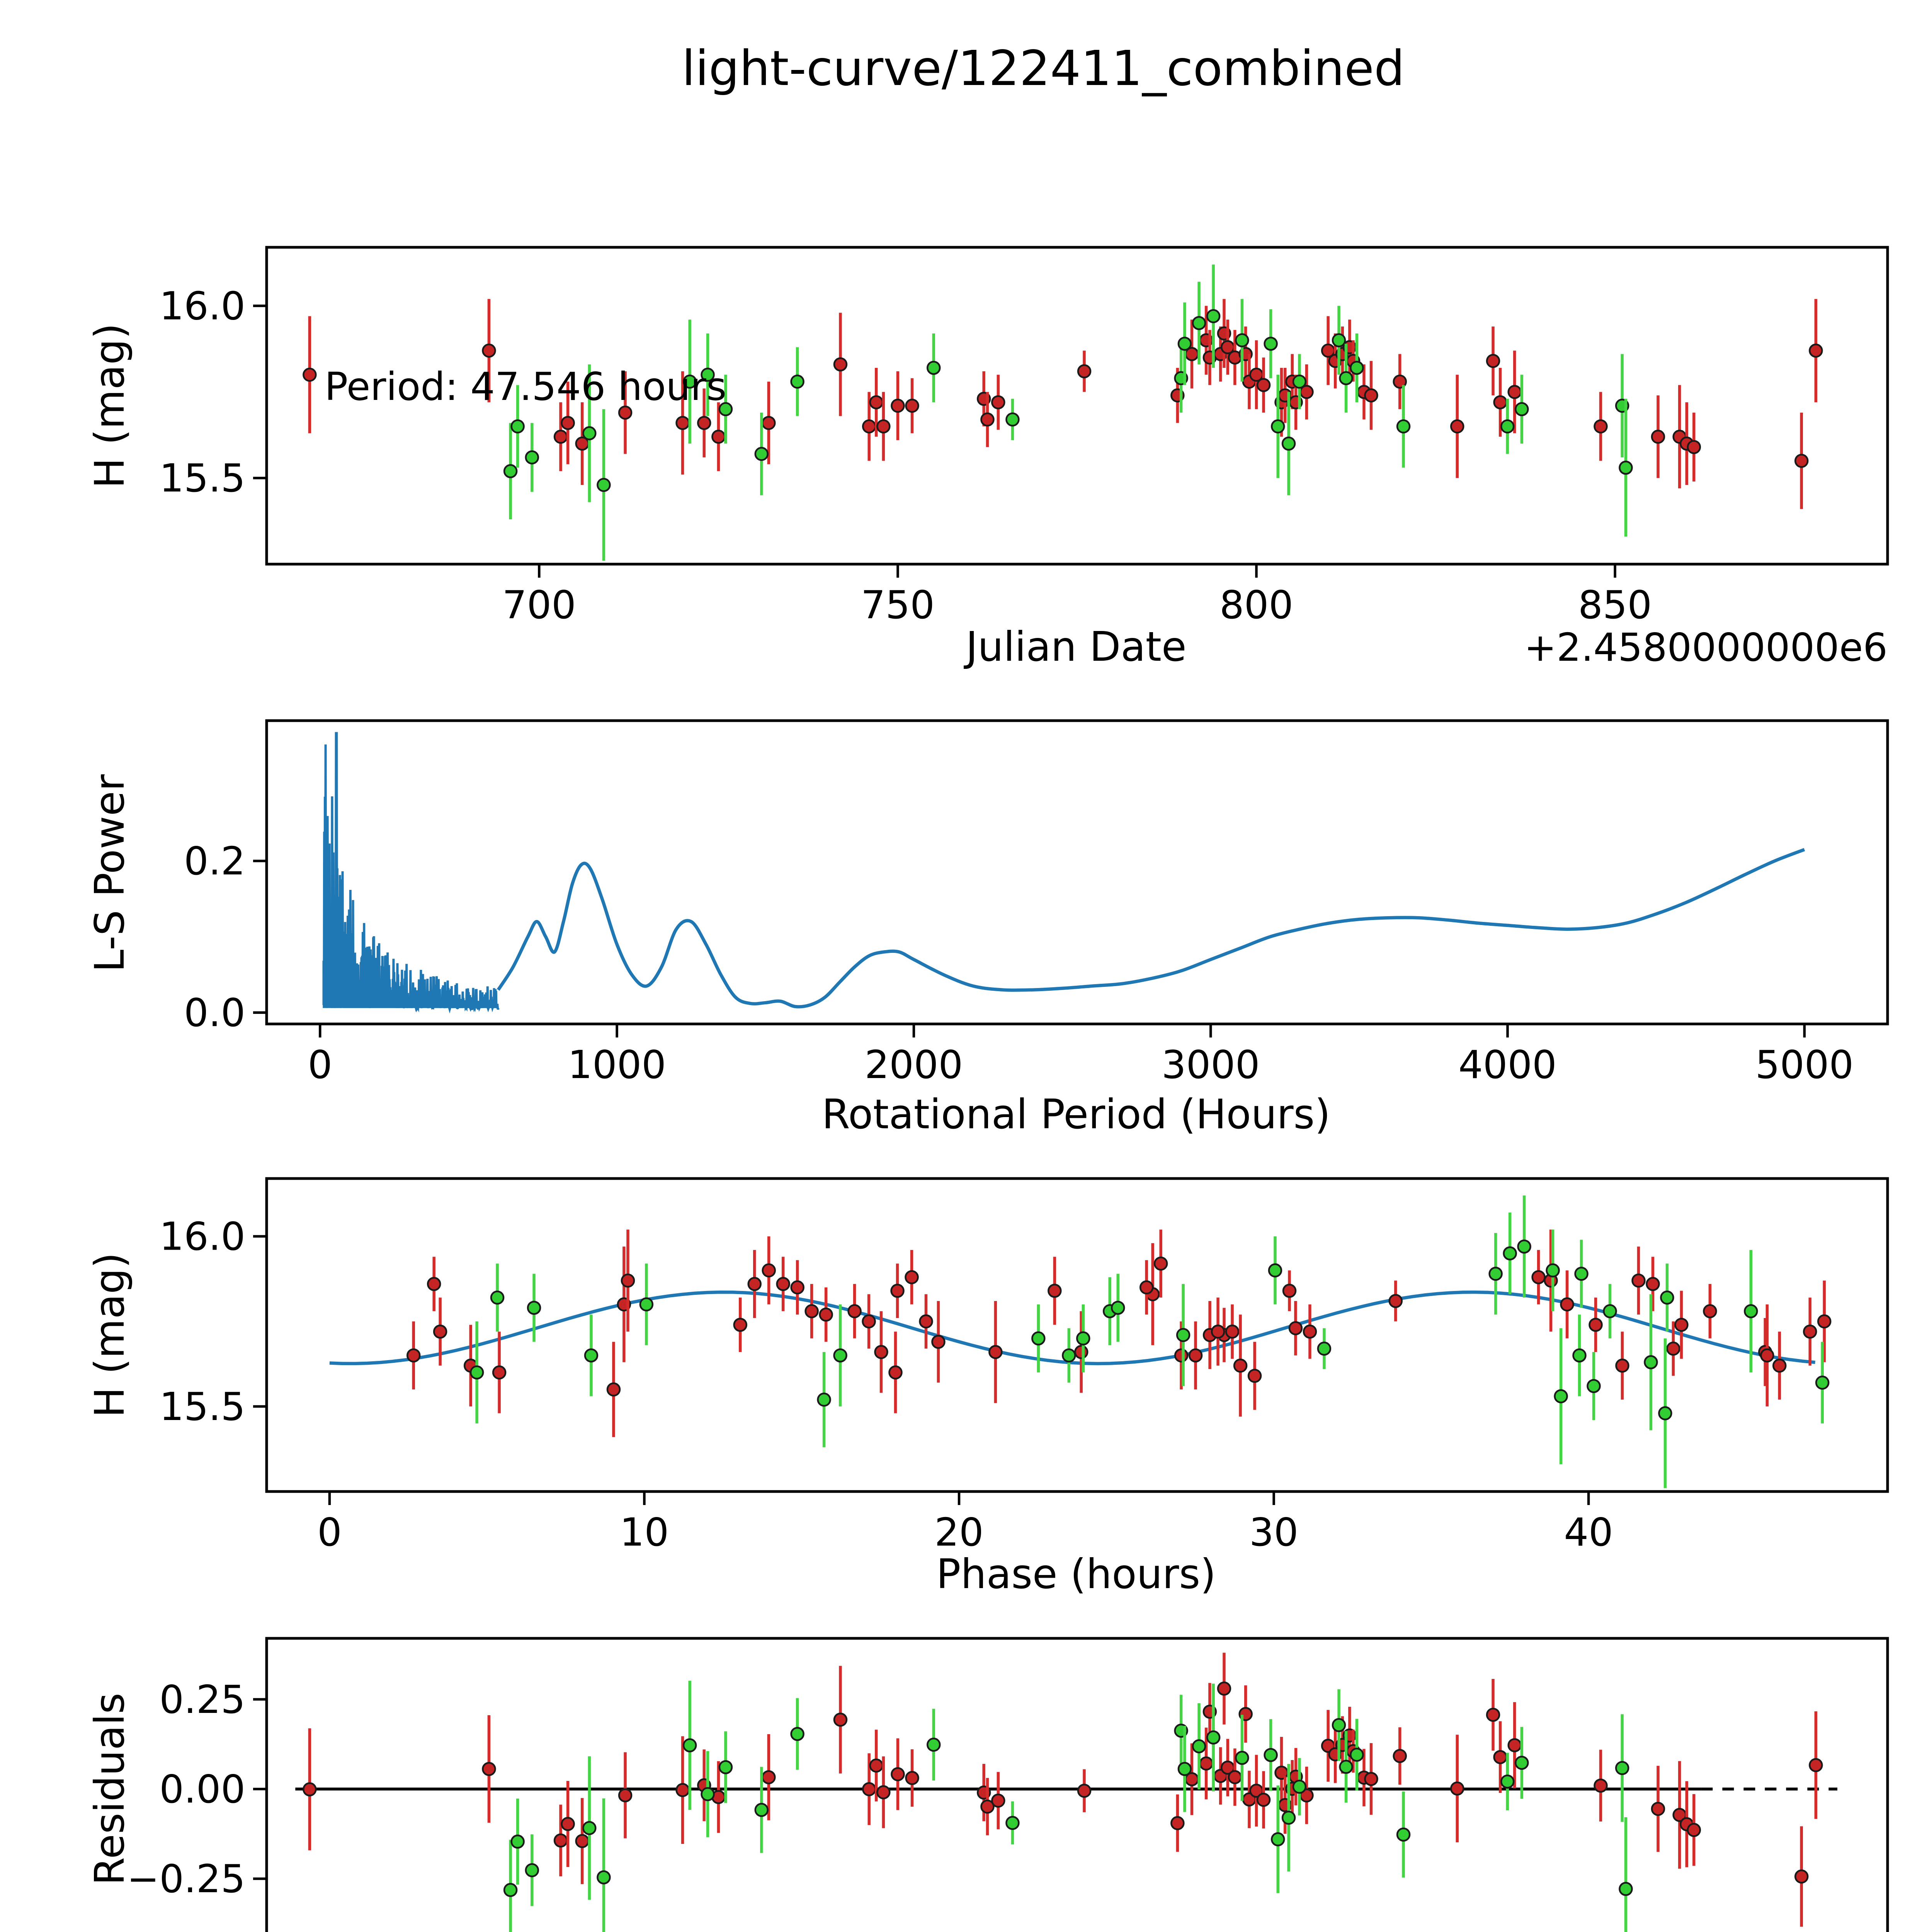 This screenshot has width=1932, height=1932. I want to click on axes-frame, so click(1077, 1335).